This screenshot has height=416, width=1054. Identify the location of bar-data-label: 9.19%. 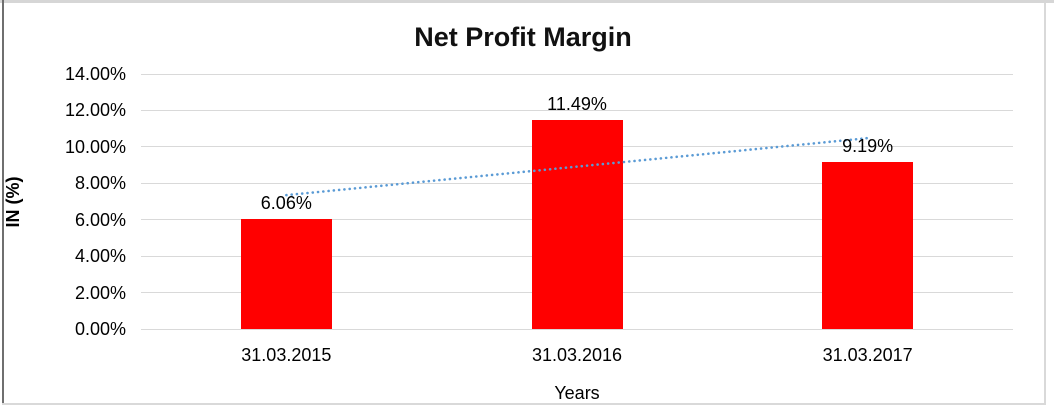
(868, 145).